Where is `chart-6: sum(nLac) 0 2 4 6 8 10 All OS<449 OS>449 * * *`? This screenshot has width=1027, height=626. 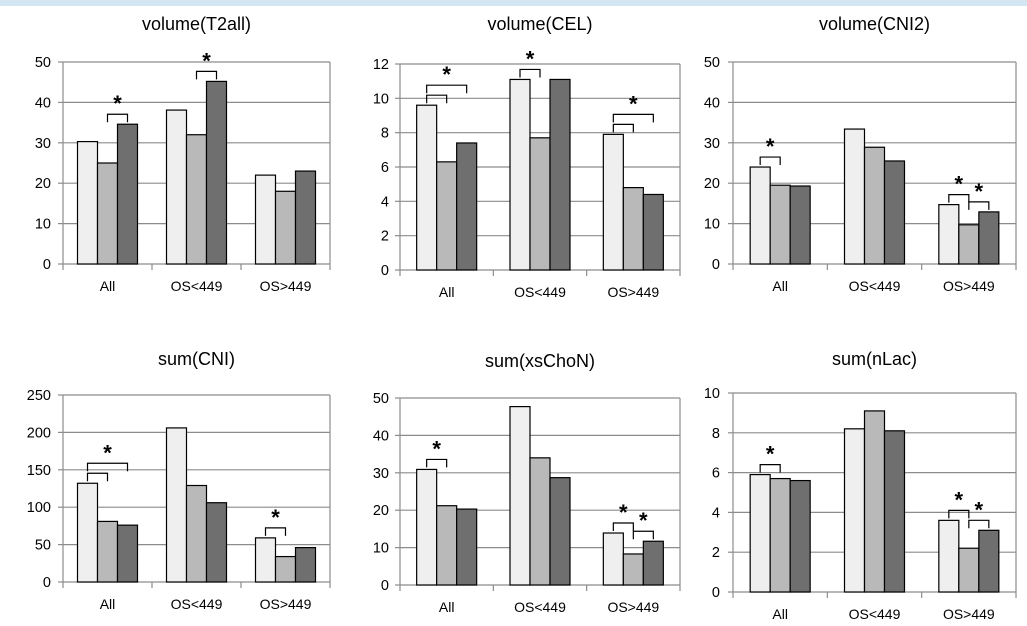 chart-6: sum(nLac) 0 2 4 6 8 10 All OS<449 OS>449 * * * is located at coordinates (860, 485).